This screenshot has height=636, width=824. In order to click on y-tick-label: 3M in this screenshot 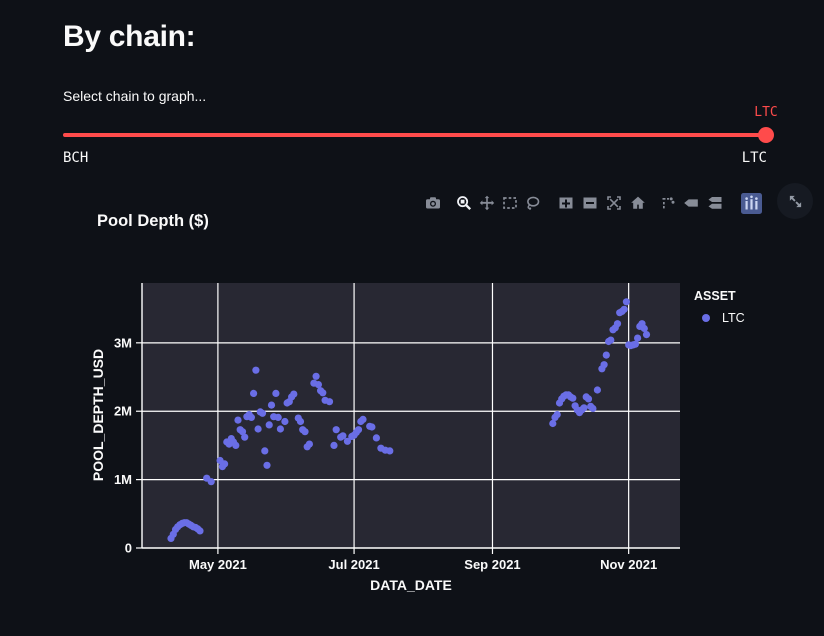, I will do `click(123, 342)`.